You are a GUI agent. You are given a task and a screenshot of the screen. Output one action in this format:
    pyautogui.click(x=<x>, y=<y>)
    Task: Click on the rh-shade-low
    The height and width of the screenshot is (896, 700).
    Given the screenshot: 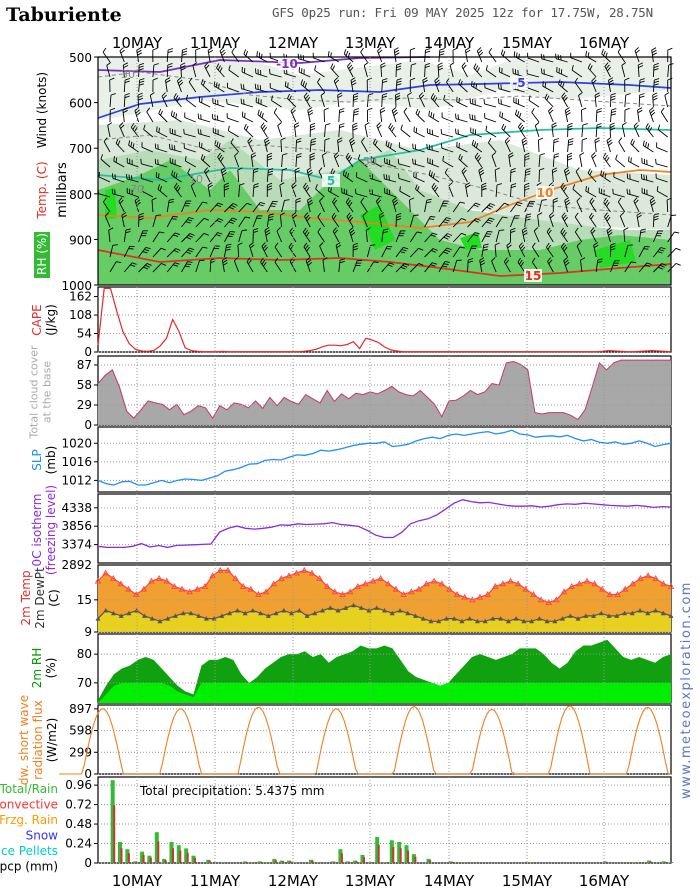 What is the action you would take?
    pyautogui.click(x=384, y=88)
    